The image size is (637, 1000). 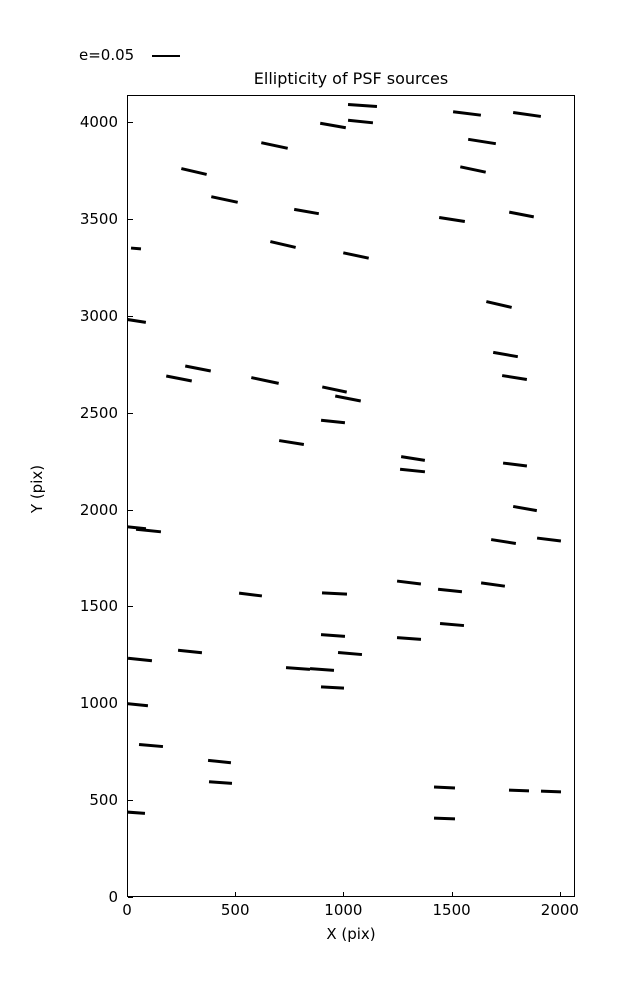 I want to click on x-tick-label: 500, so click(x=235, y=910).